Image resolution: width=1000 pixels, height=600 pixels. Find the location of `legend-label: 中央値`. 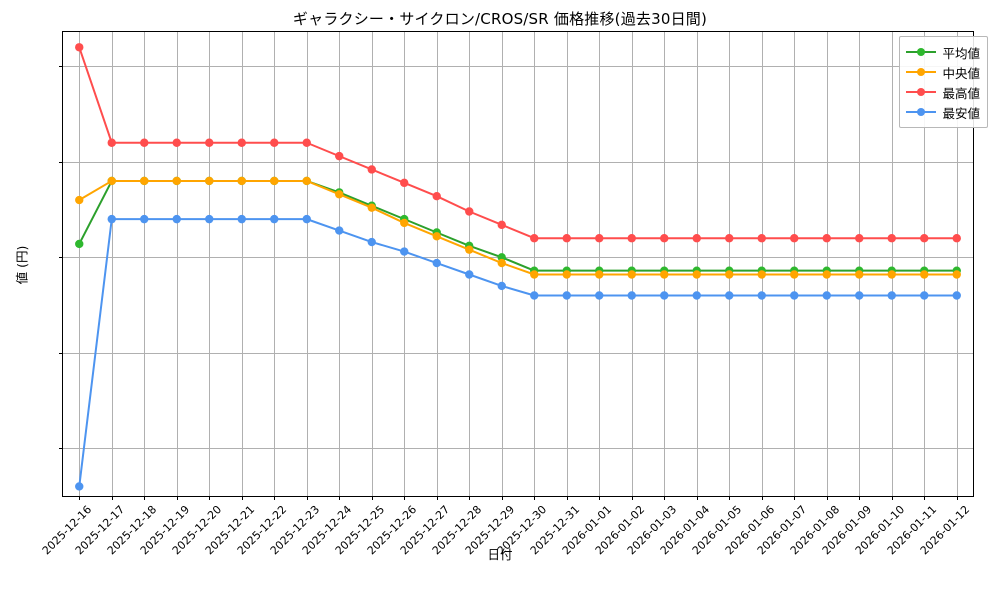

legend-label: 中央値 is located at coordinates (961, 73).